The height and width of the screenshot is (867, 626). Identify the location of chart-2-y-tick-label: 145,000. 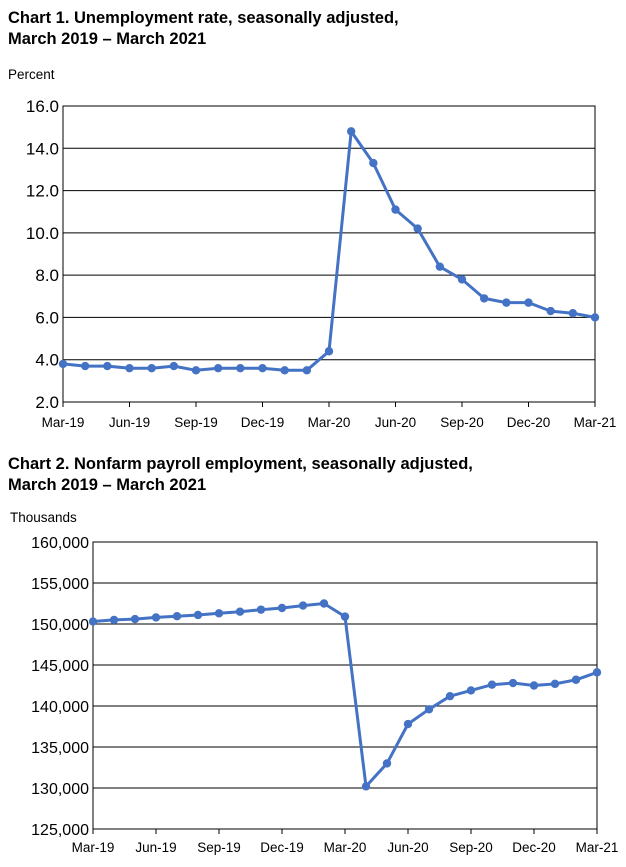
(60, 666).